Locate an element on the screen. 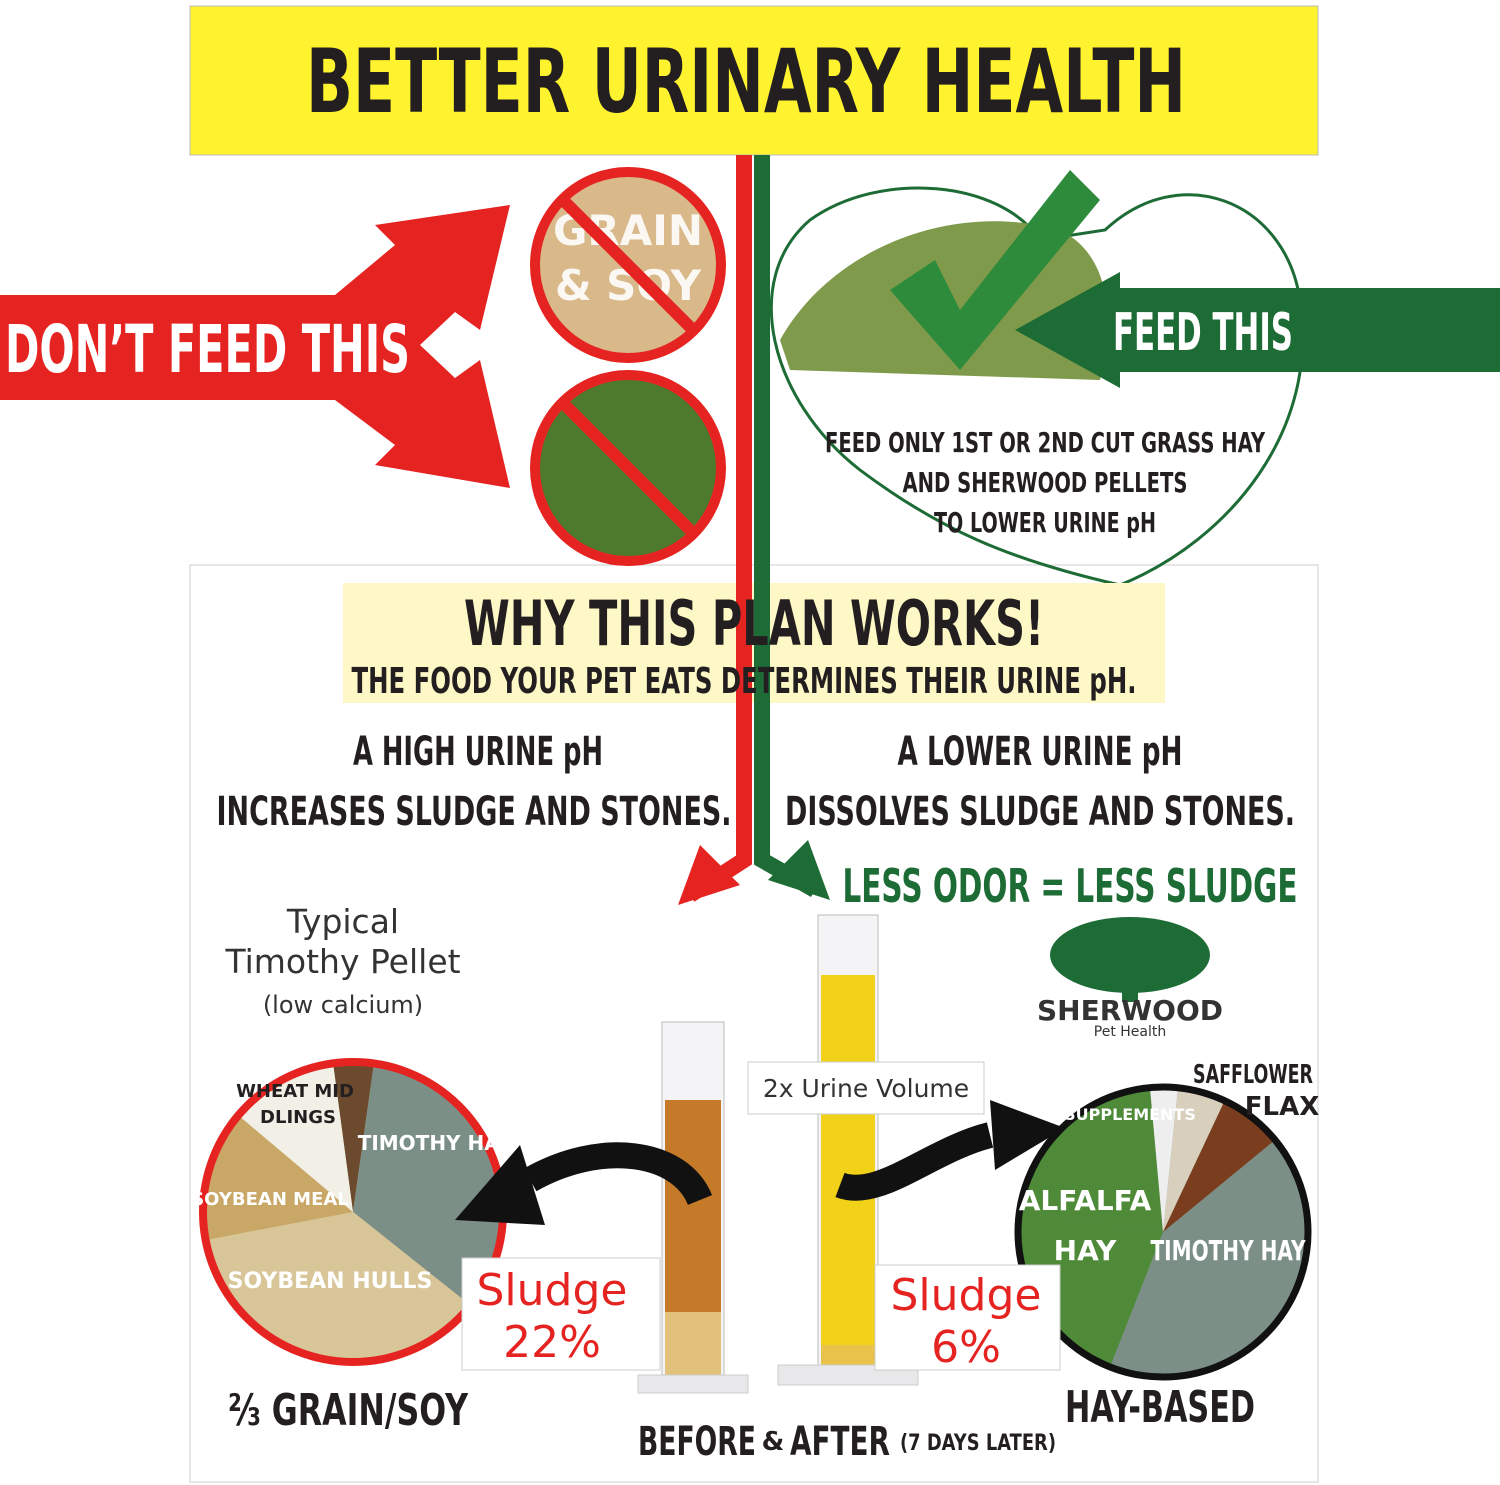  dont-feed-arrow is located at coordinates (255, 346).